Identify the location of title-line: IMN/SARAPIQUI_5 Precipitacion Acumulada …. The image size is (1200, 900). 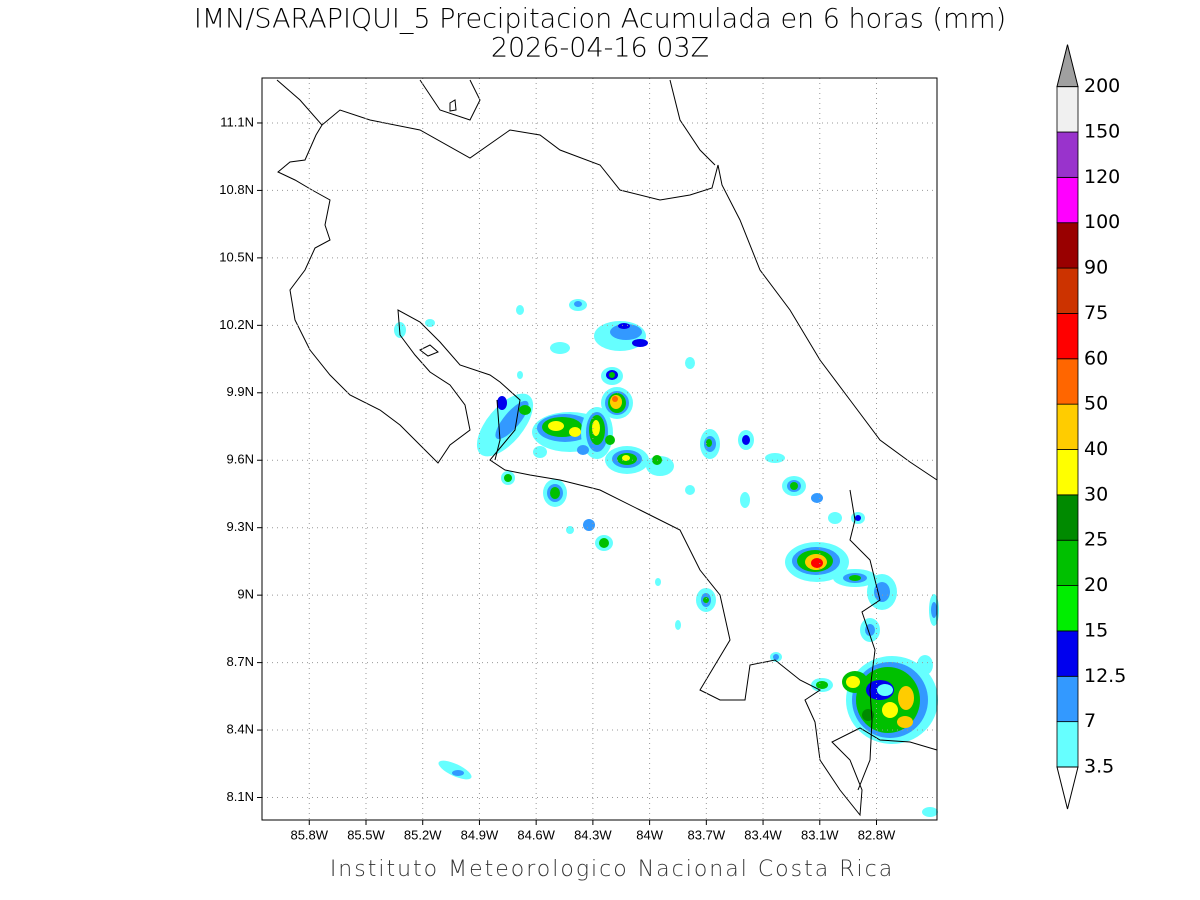
(600, 19).